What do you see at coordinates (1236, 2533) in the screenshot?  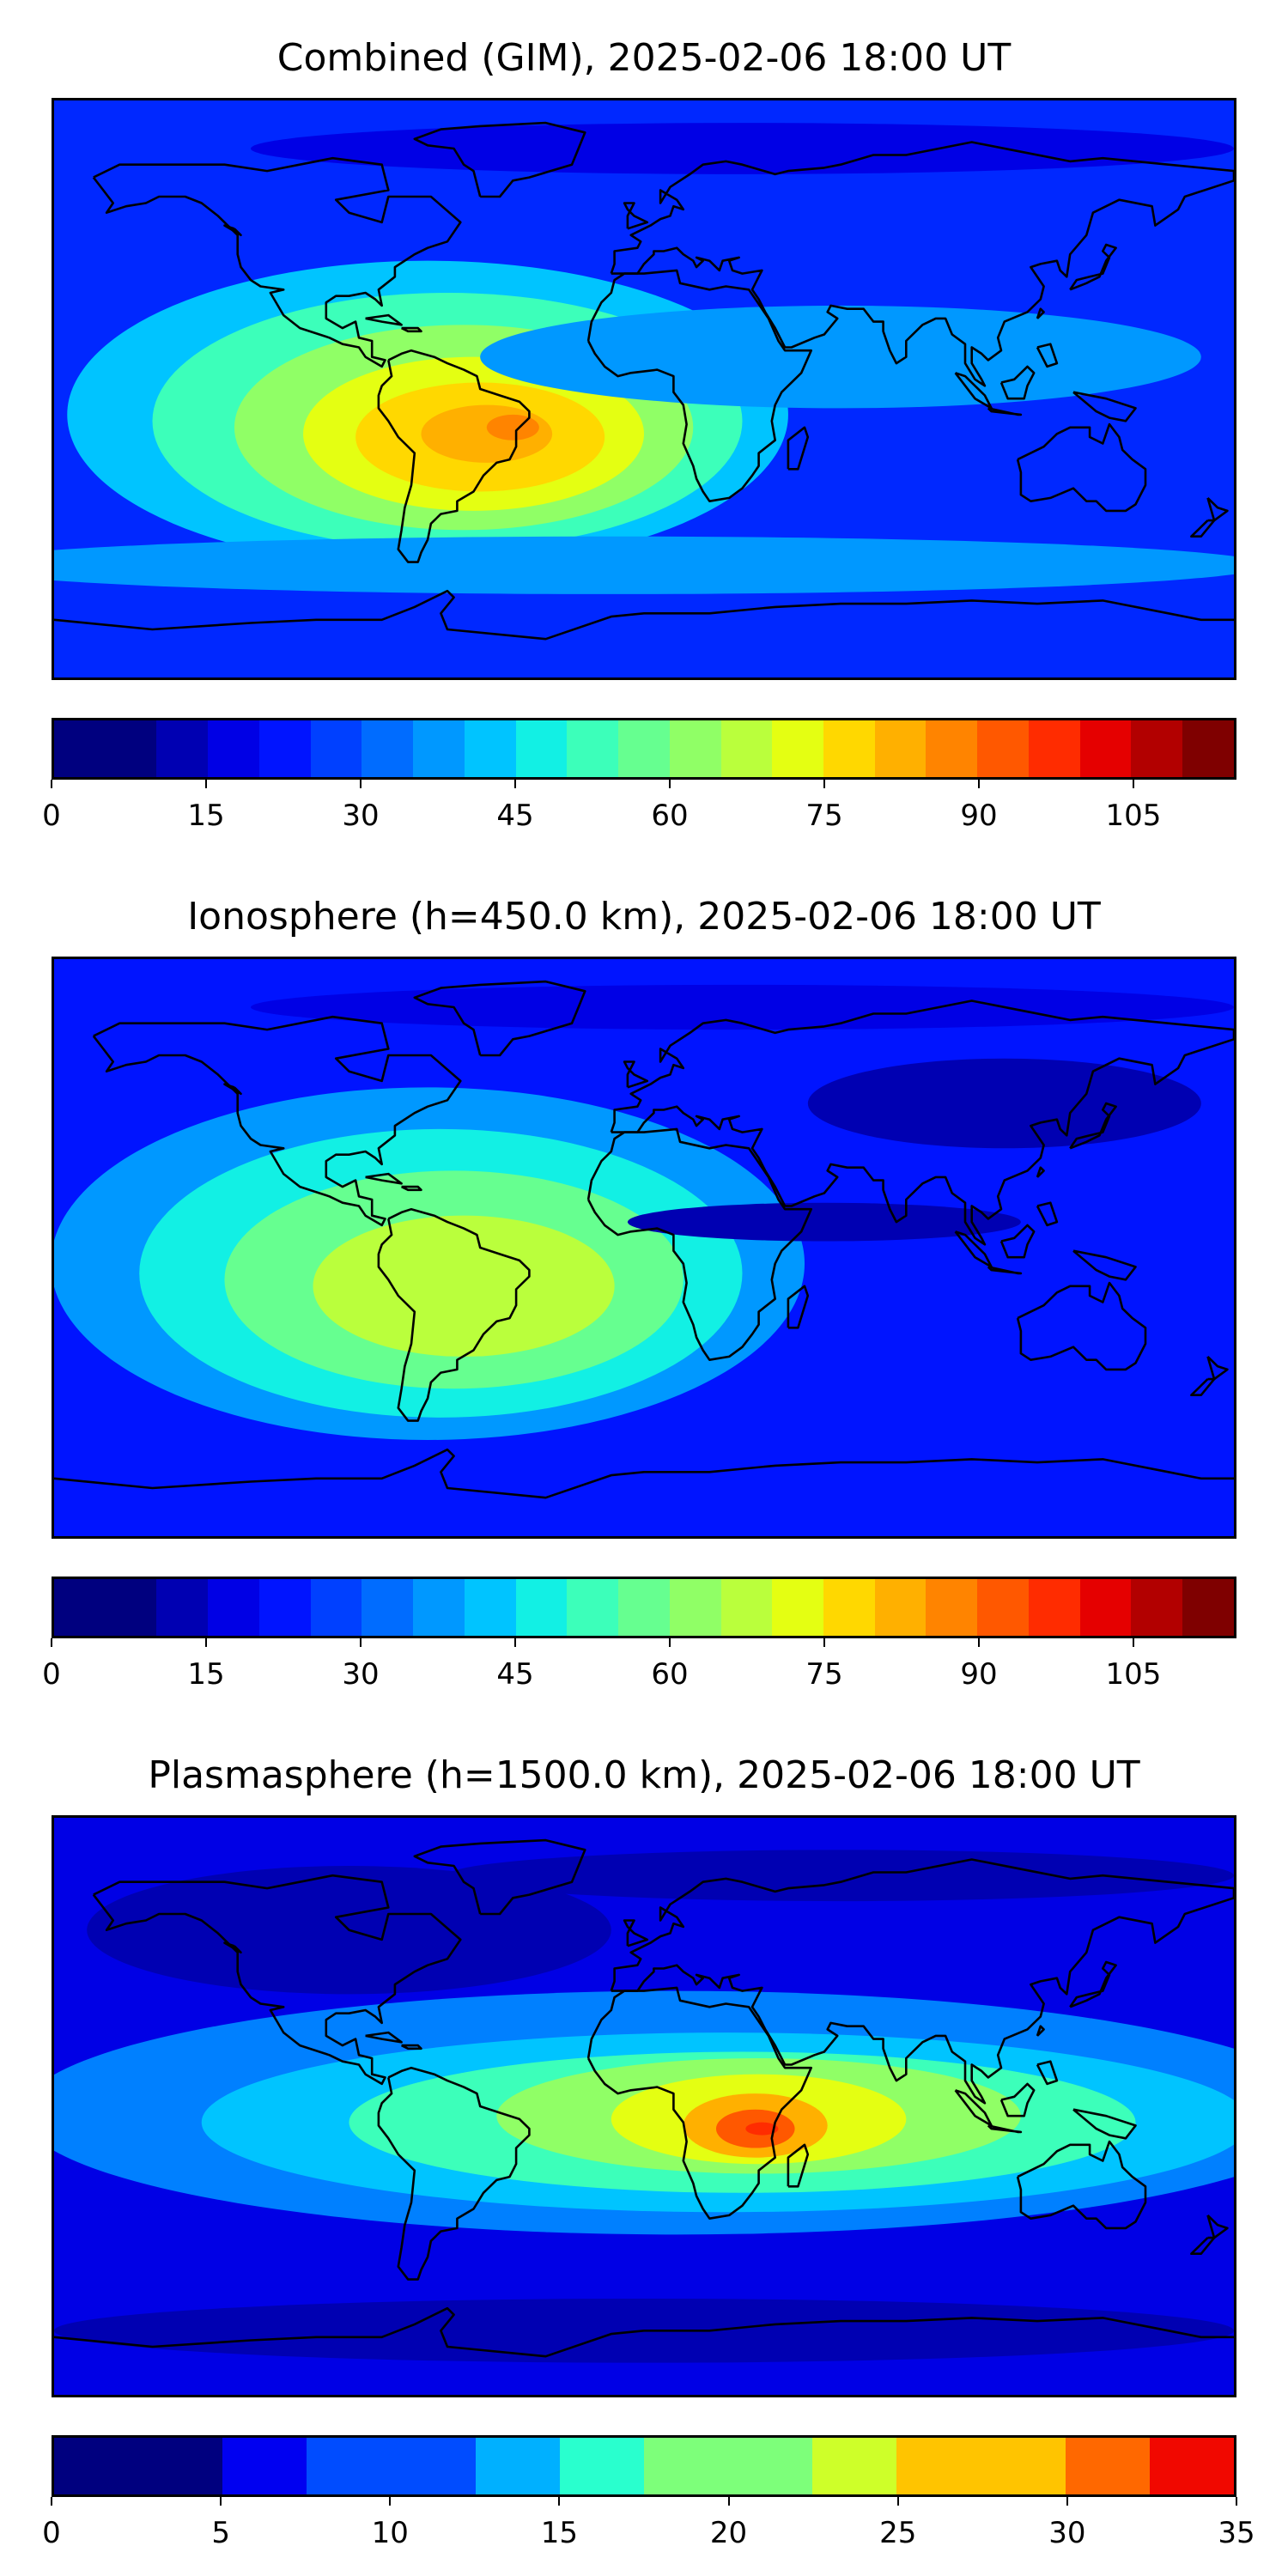 I see `colorbar-tick-label: 35` at bounding box center [1236, 2533].